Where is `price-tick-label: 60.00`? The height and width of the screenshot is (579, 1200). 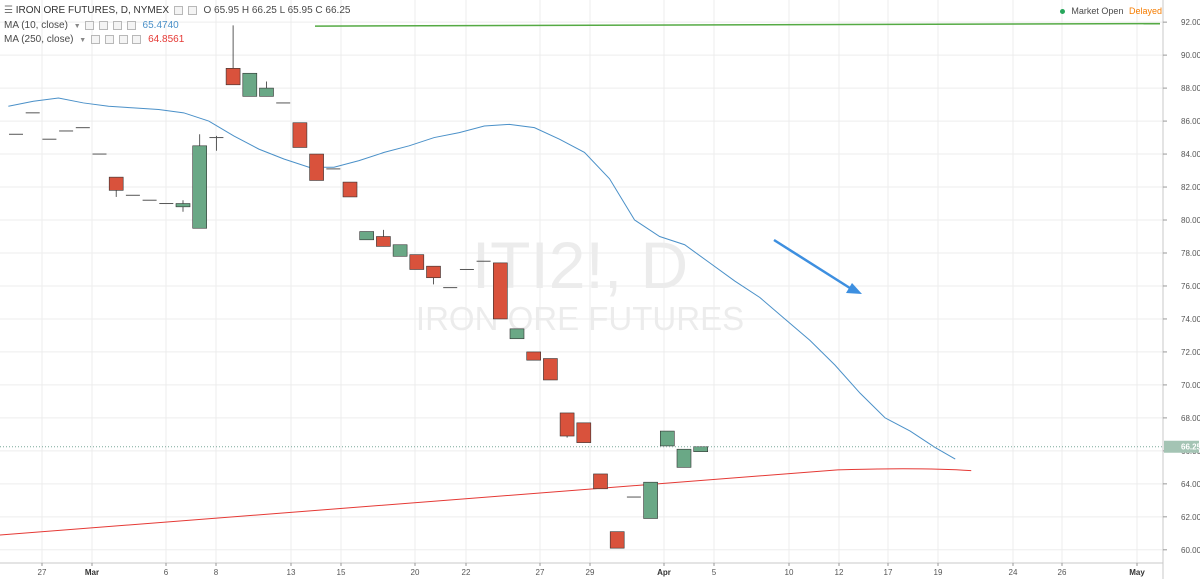
price-tick-label: 60.00 is located at coordinates (1190, 550).